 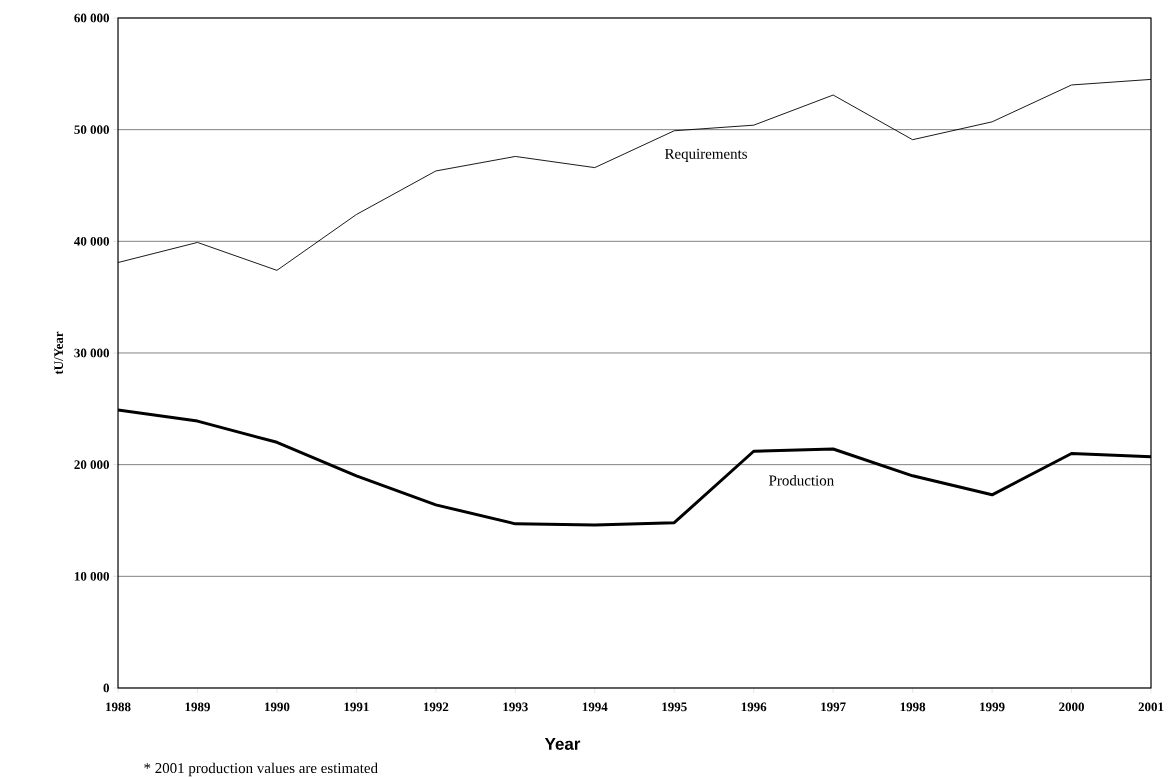 What do you see at coordinates (356, 707) in the screenshot?
I see `x-tick-label: 1991` at bounding box center [356, 707].